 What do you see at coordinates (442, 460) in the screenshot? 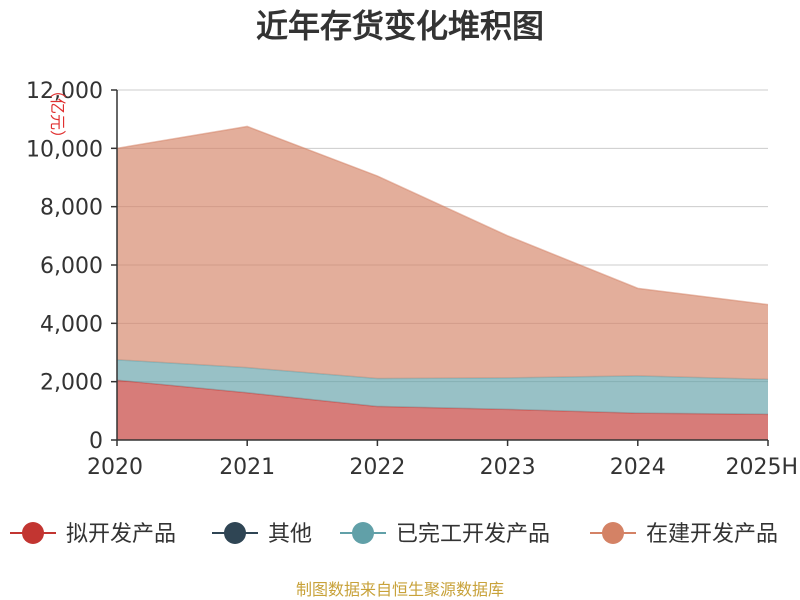
I see `x-axis-ticks: 2020 2021 2022 2023 2024 2025H` at bounding box center [442, 460].